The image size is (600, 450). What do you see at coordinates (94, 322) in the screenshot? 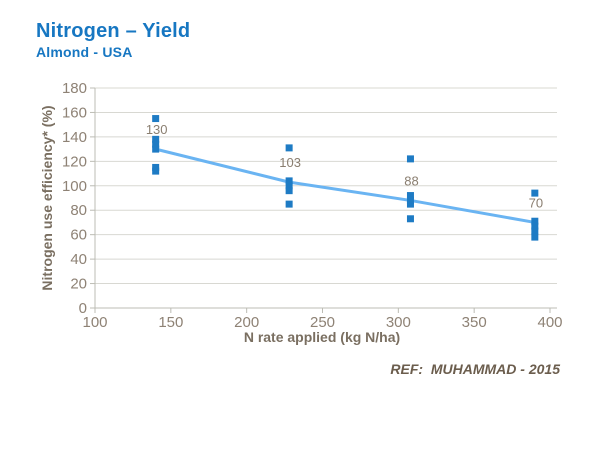
I see `x-tick-label: 100` at bounding box center [94, 322].